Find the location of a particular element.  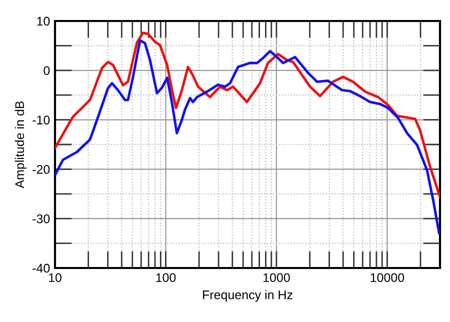

x-axis-title: Frequency in Hz is located at coordinates (247, 296).